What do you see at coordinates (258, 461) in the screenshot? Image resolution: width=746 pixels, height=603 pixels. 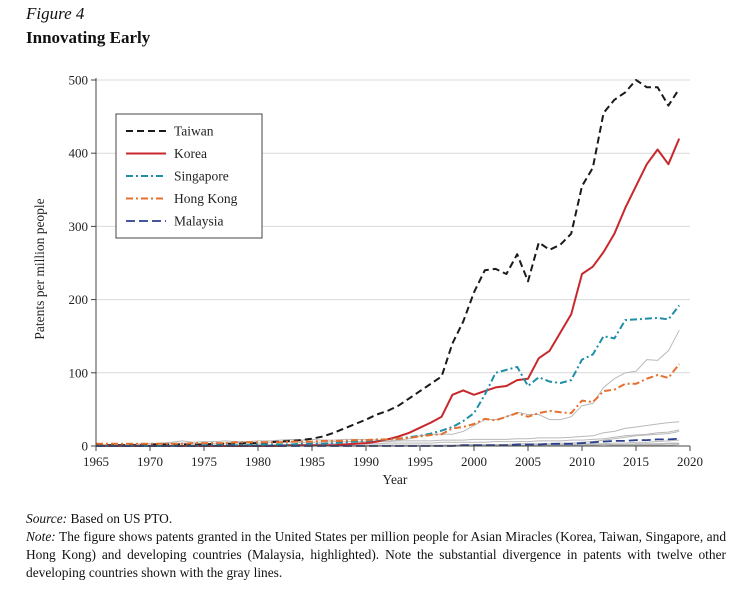 I see `x-tick-label-1980: 1980` at bounding box center [258, 461].